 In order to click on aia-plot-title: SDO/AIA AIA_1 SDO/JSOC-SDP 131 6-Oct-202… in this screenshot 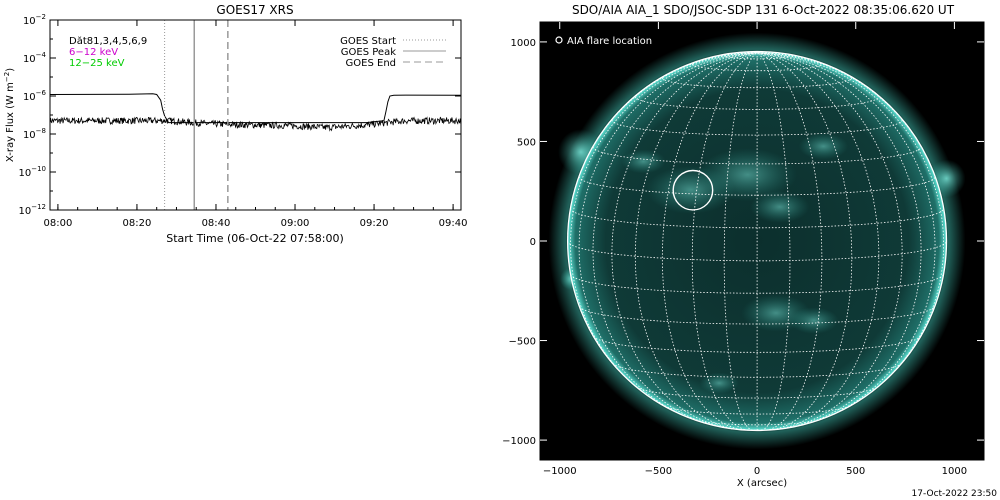, I will do `click(763, 10)`.